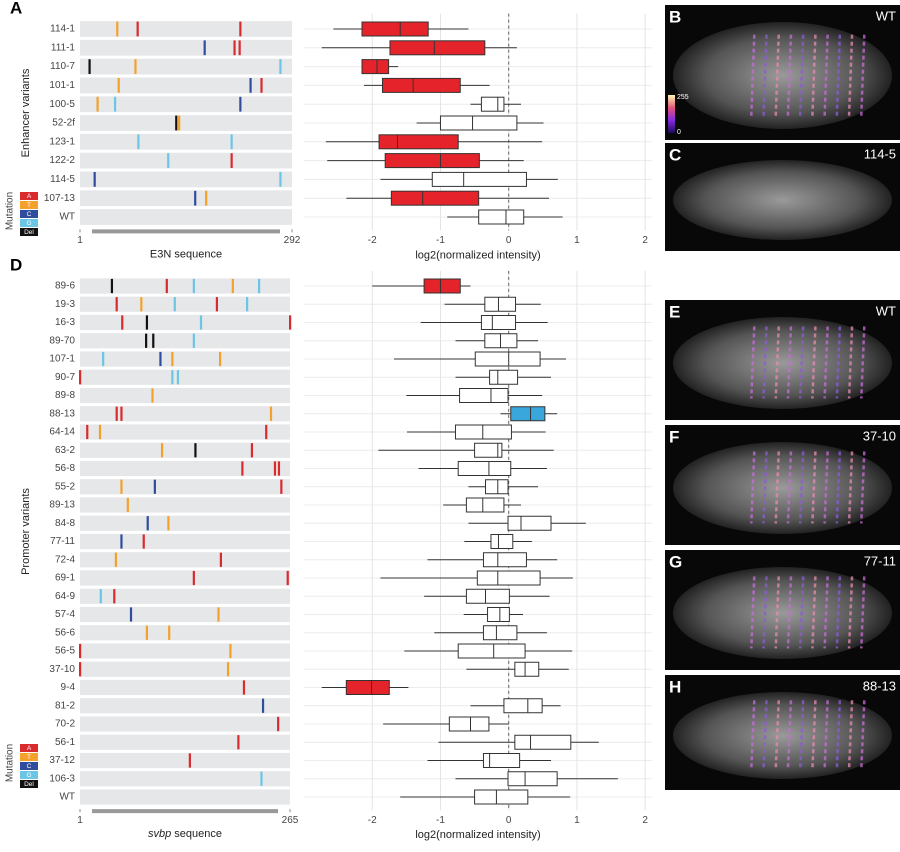 The image size is (900, 852). Describe the element at coordinates (10, 763) in the screenshot. I see `legend-title: Mutation` at that location.